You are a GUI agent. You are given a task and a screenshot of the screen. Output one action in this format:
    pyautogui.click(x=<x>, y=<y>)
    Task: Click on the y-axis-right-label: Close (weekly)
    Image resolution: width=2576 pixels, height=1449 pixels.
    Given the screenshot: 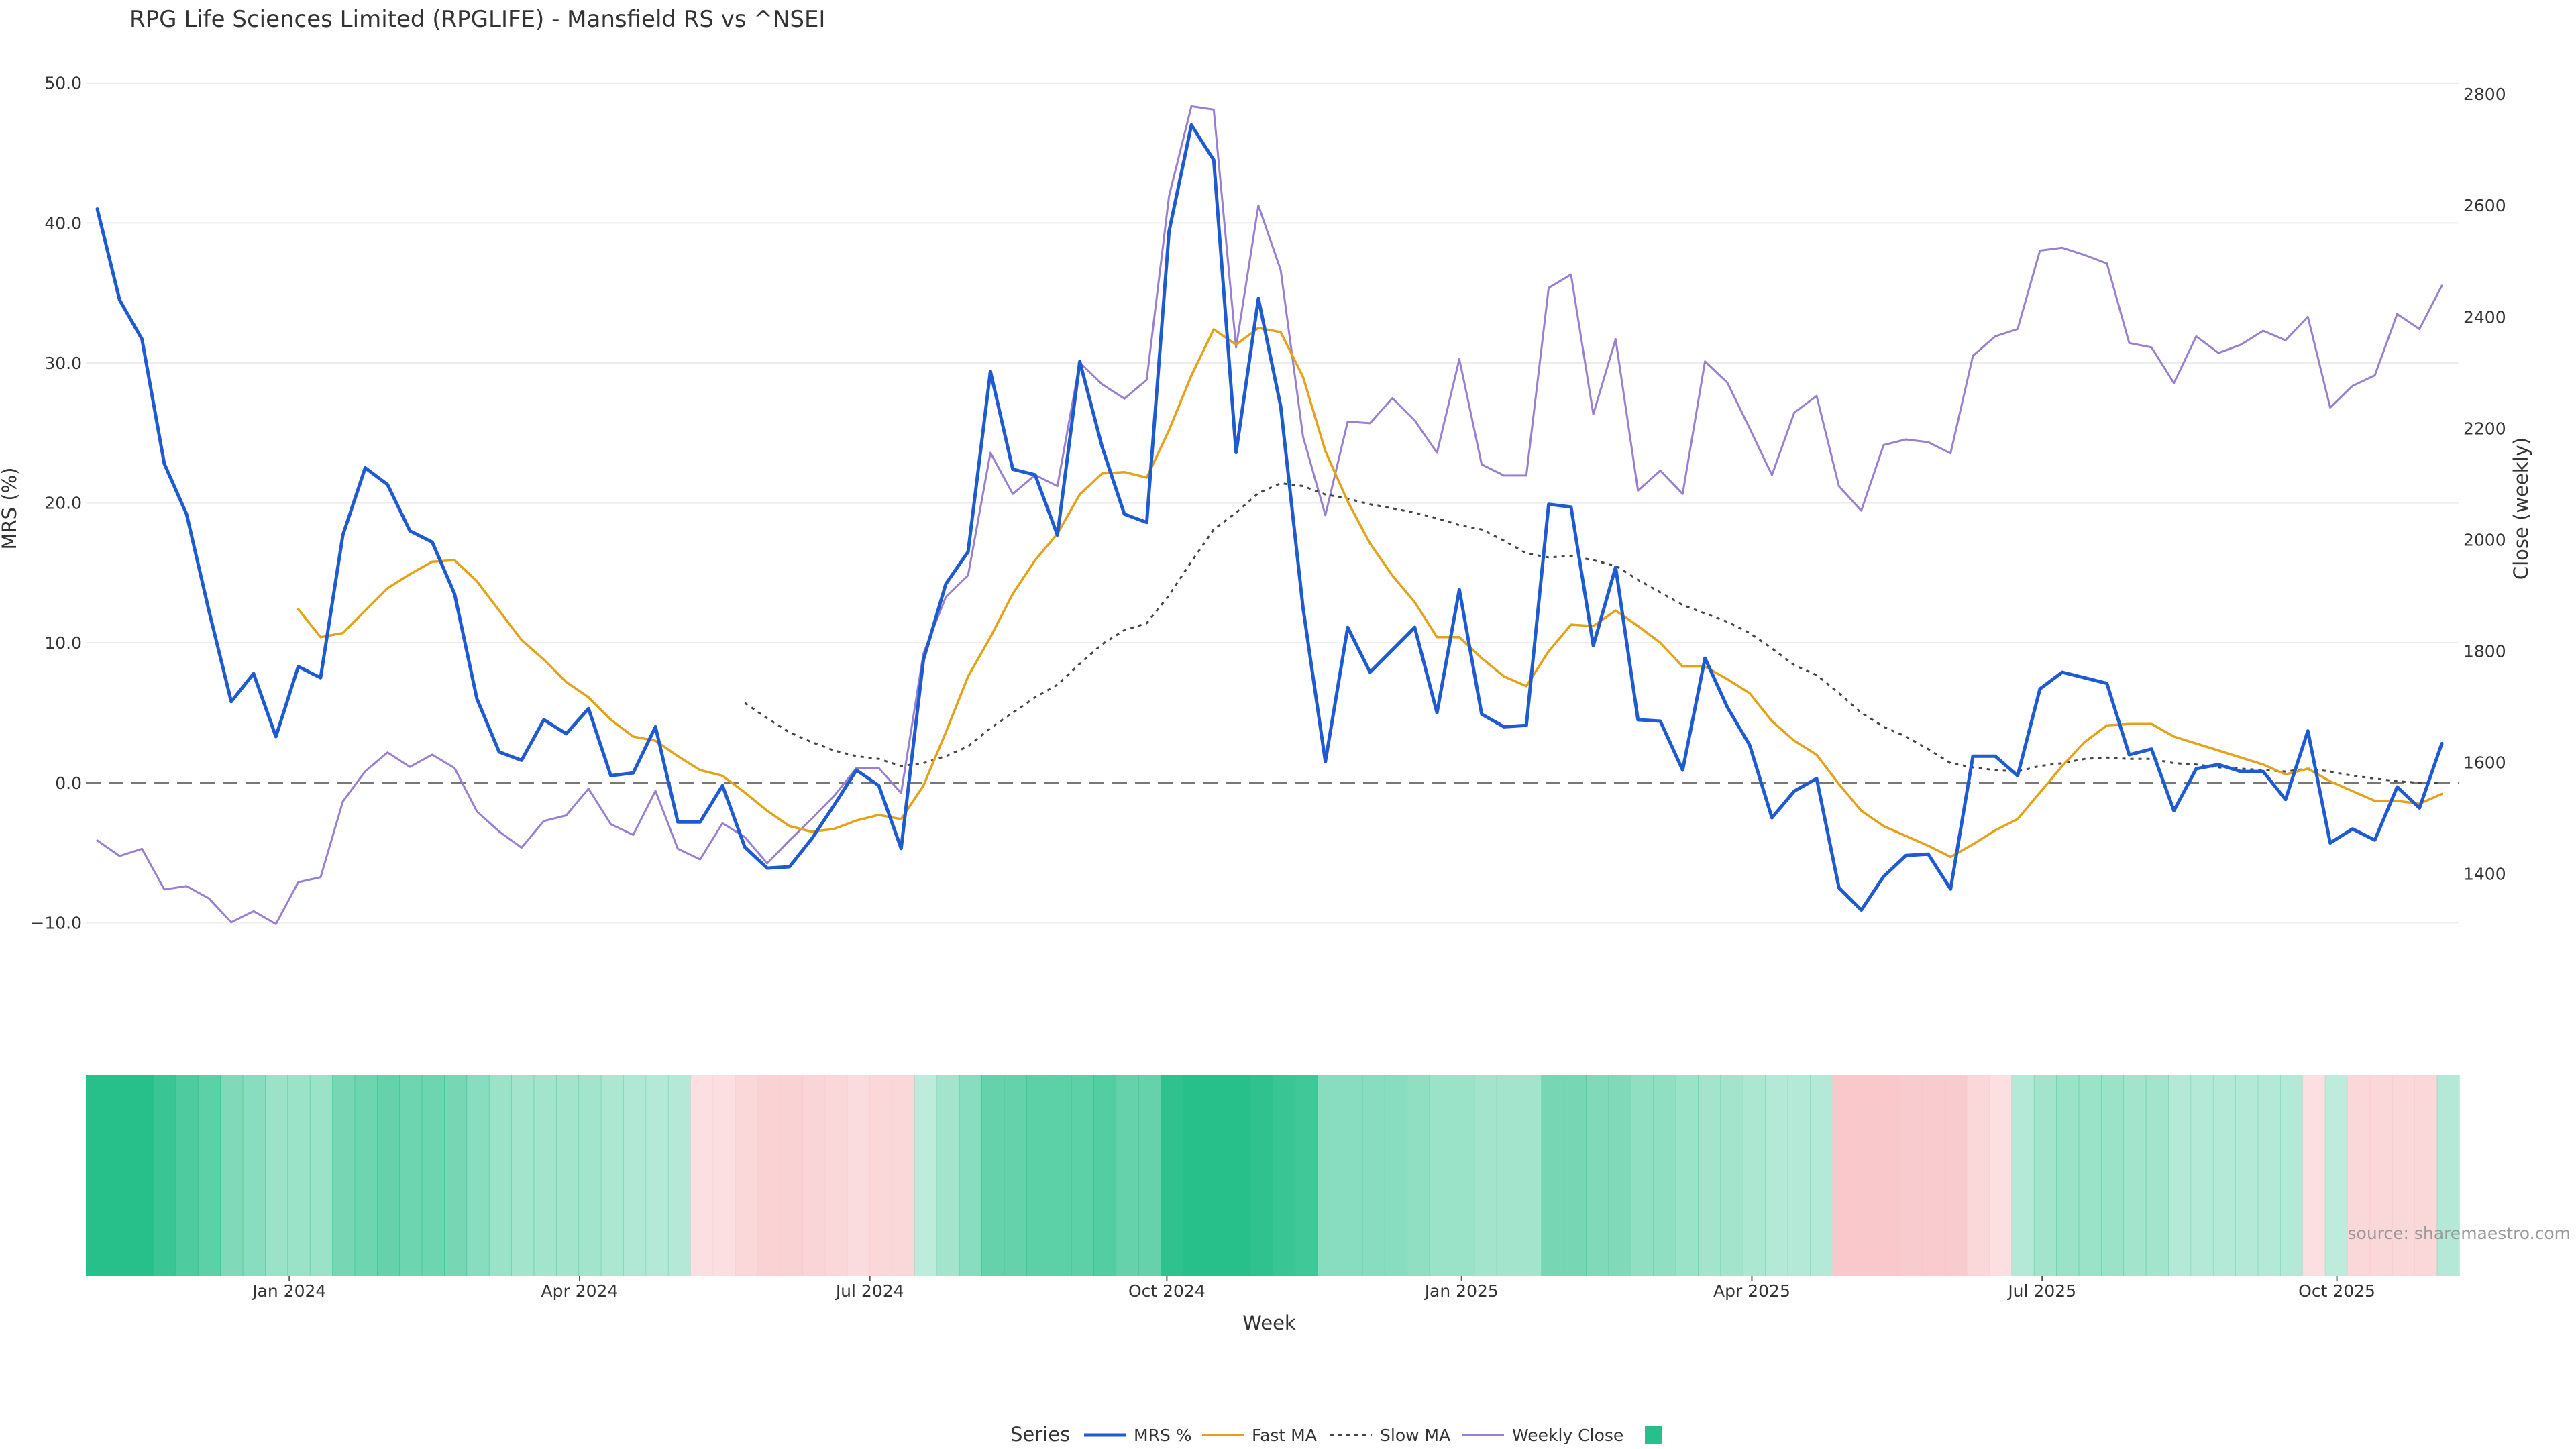 What is the action you would take?
    pyautogui.click(x=2521, y=508)
    